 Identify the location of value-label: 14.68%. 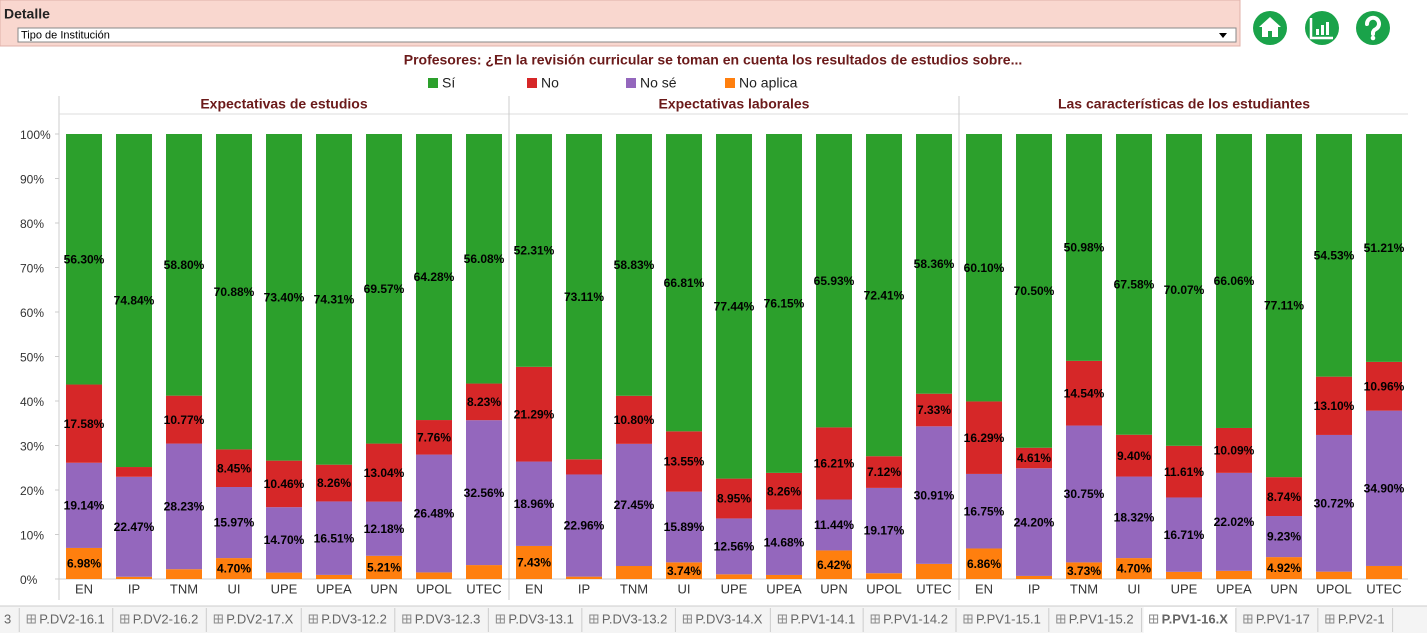
(784, 542).